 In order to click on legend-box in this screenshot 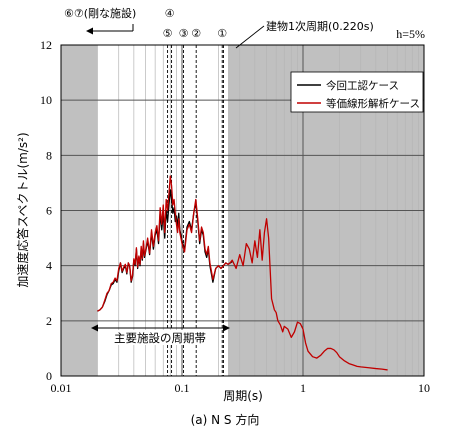, I will do `click(357, 92)`.